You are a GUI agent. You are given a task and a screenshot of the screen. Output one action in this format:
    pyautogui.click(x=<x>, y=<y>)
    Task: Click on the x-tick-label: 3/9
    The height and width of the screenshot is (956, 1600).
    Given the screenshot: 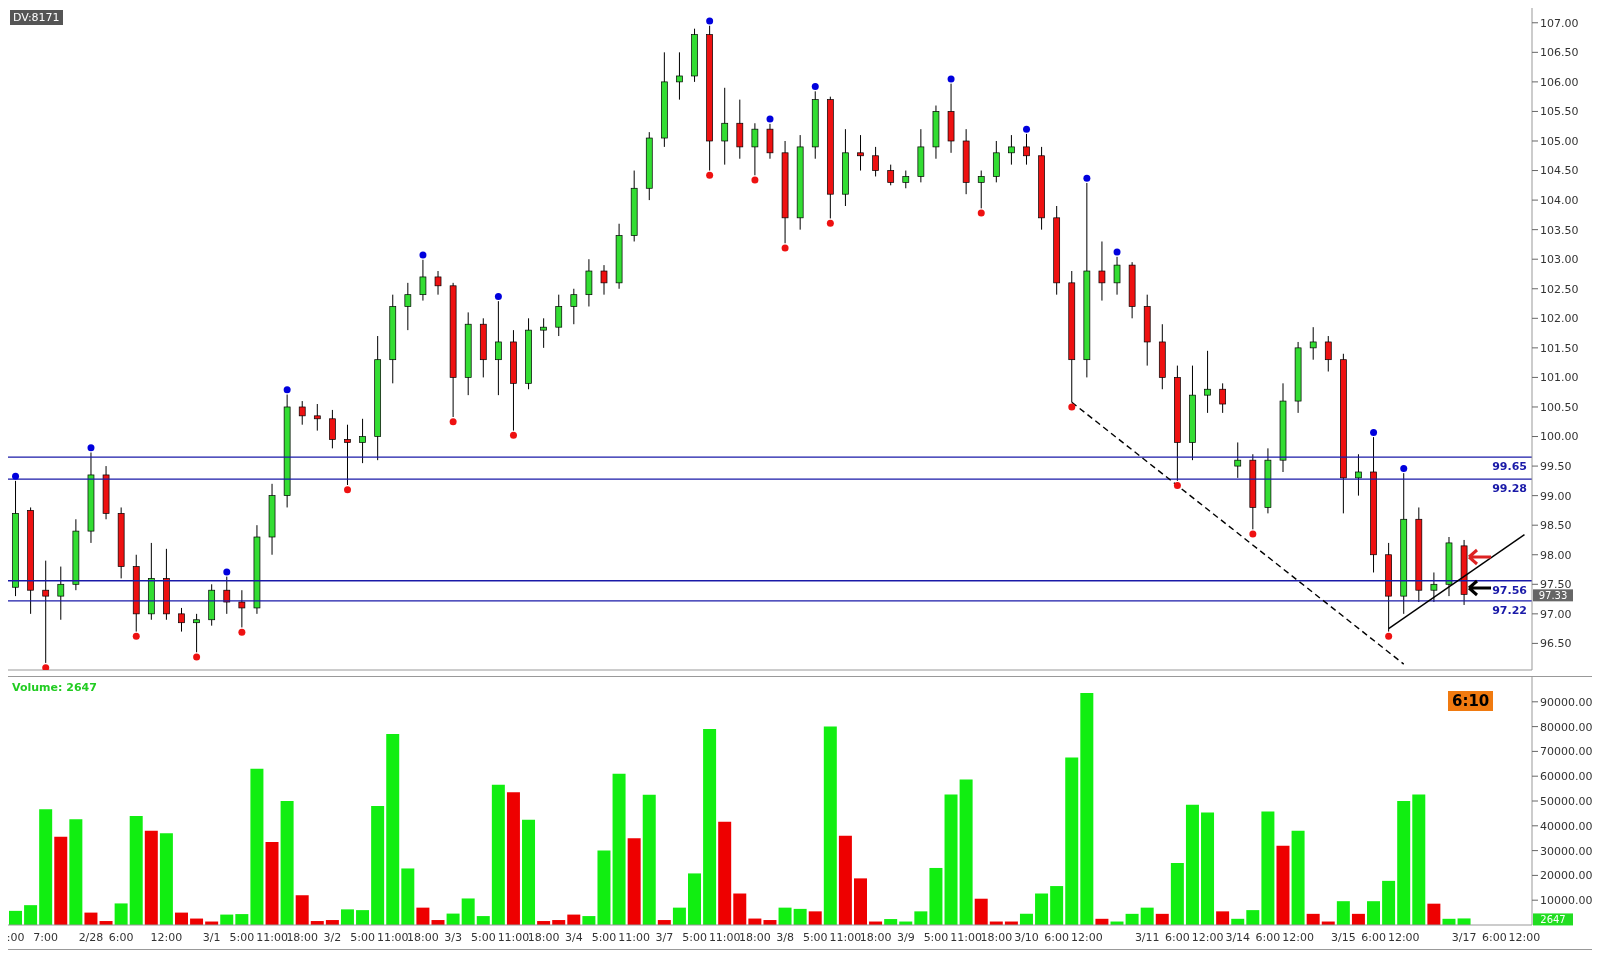 What is the action you would take?
    pyautogui.click(x=905, y=937)
    